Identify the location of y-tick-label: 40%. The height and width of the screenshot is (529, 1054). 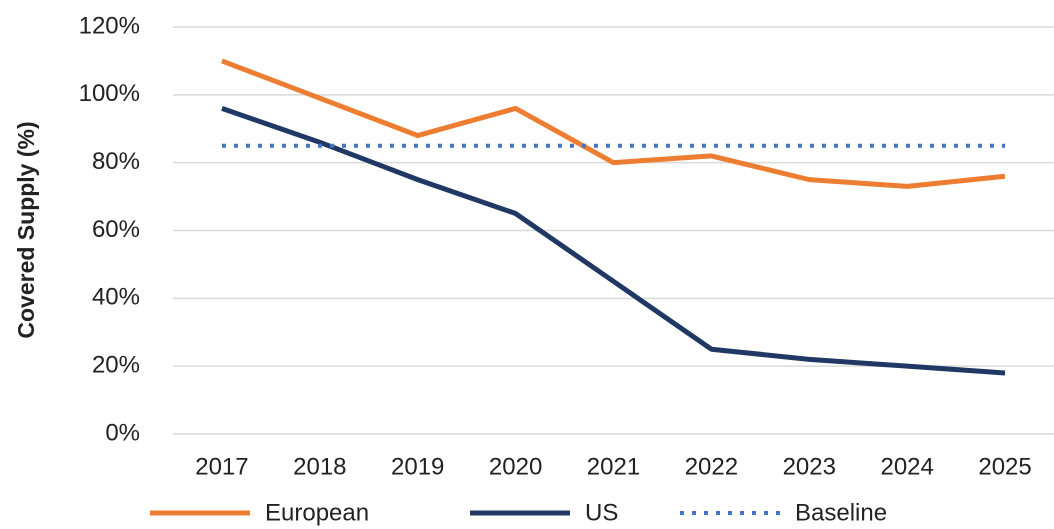
(116, 297).